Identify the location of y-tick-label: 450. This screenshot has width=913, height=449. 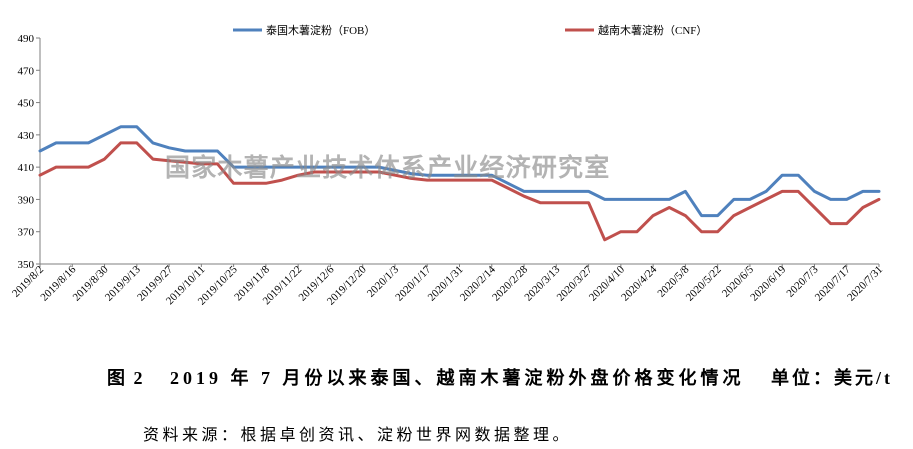
(26, 104).